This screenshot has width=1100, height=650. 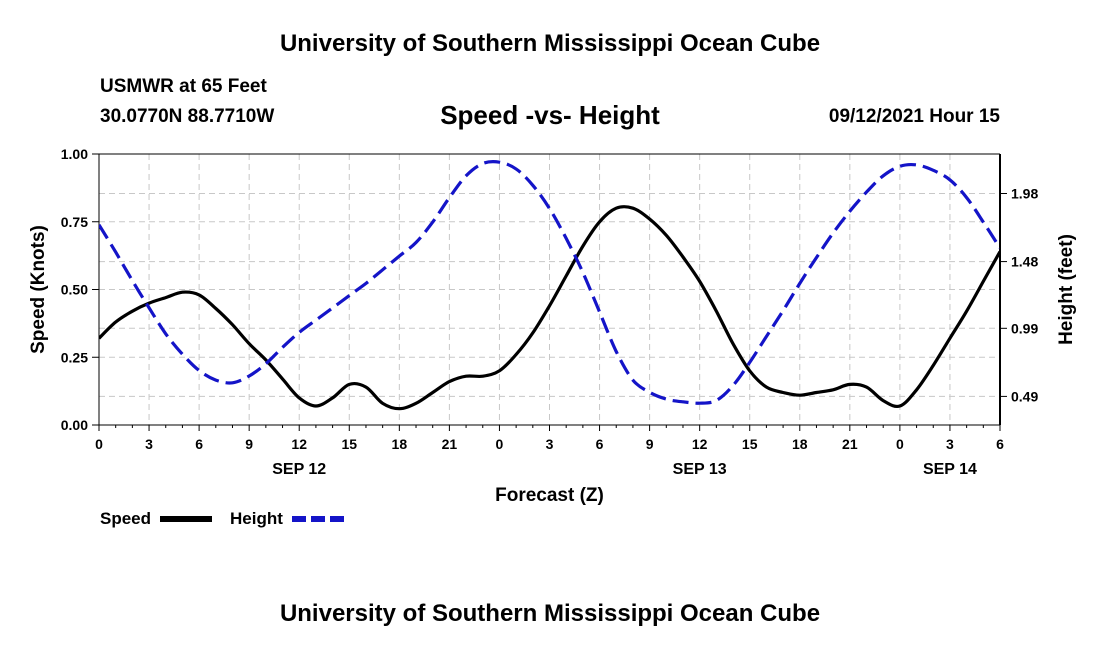 What do you see at coordinates (1066, 289) in the screenshot?
I see `y-right-axis-title: Height (feet)` at bounding box center [1066, 289].